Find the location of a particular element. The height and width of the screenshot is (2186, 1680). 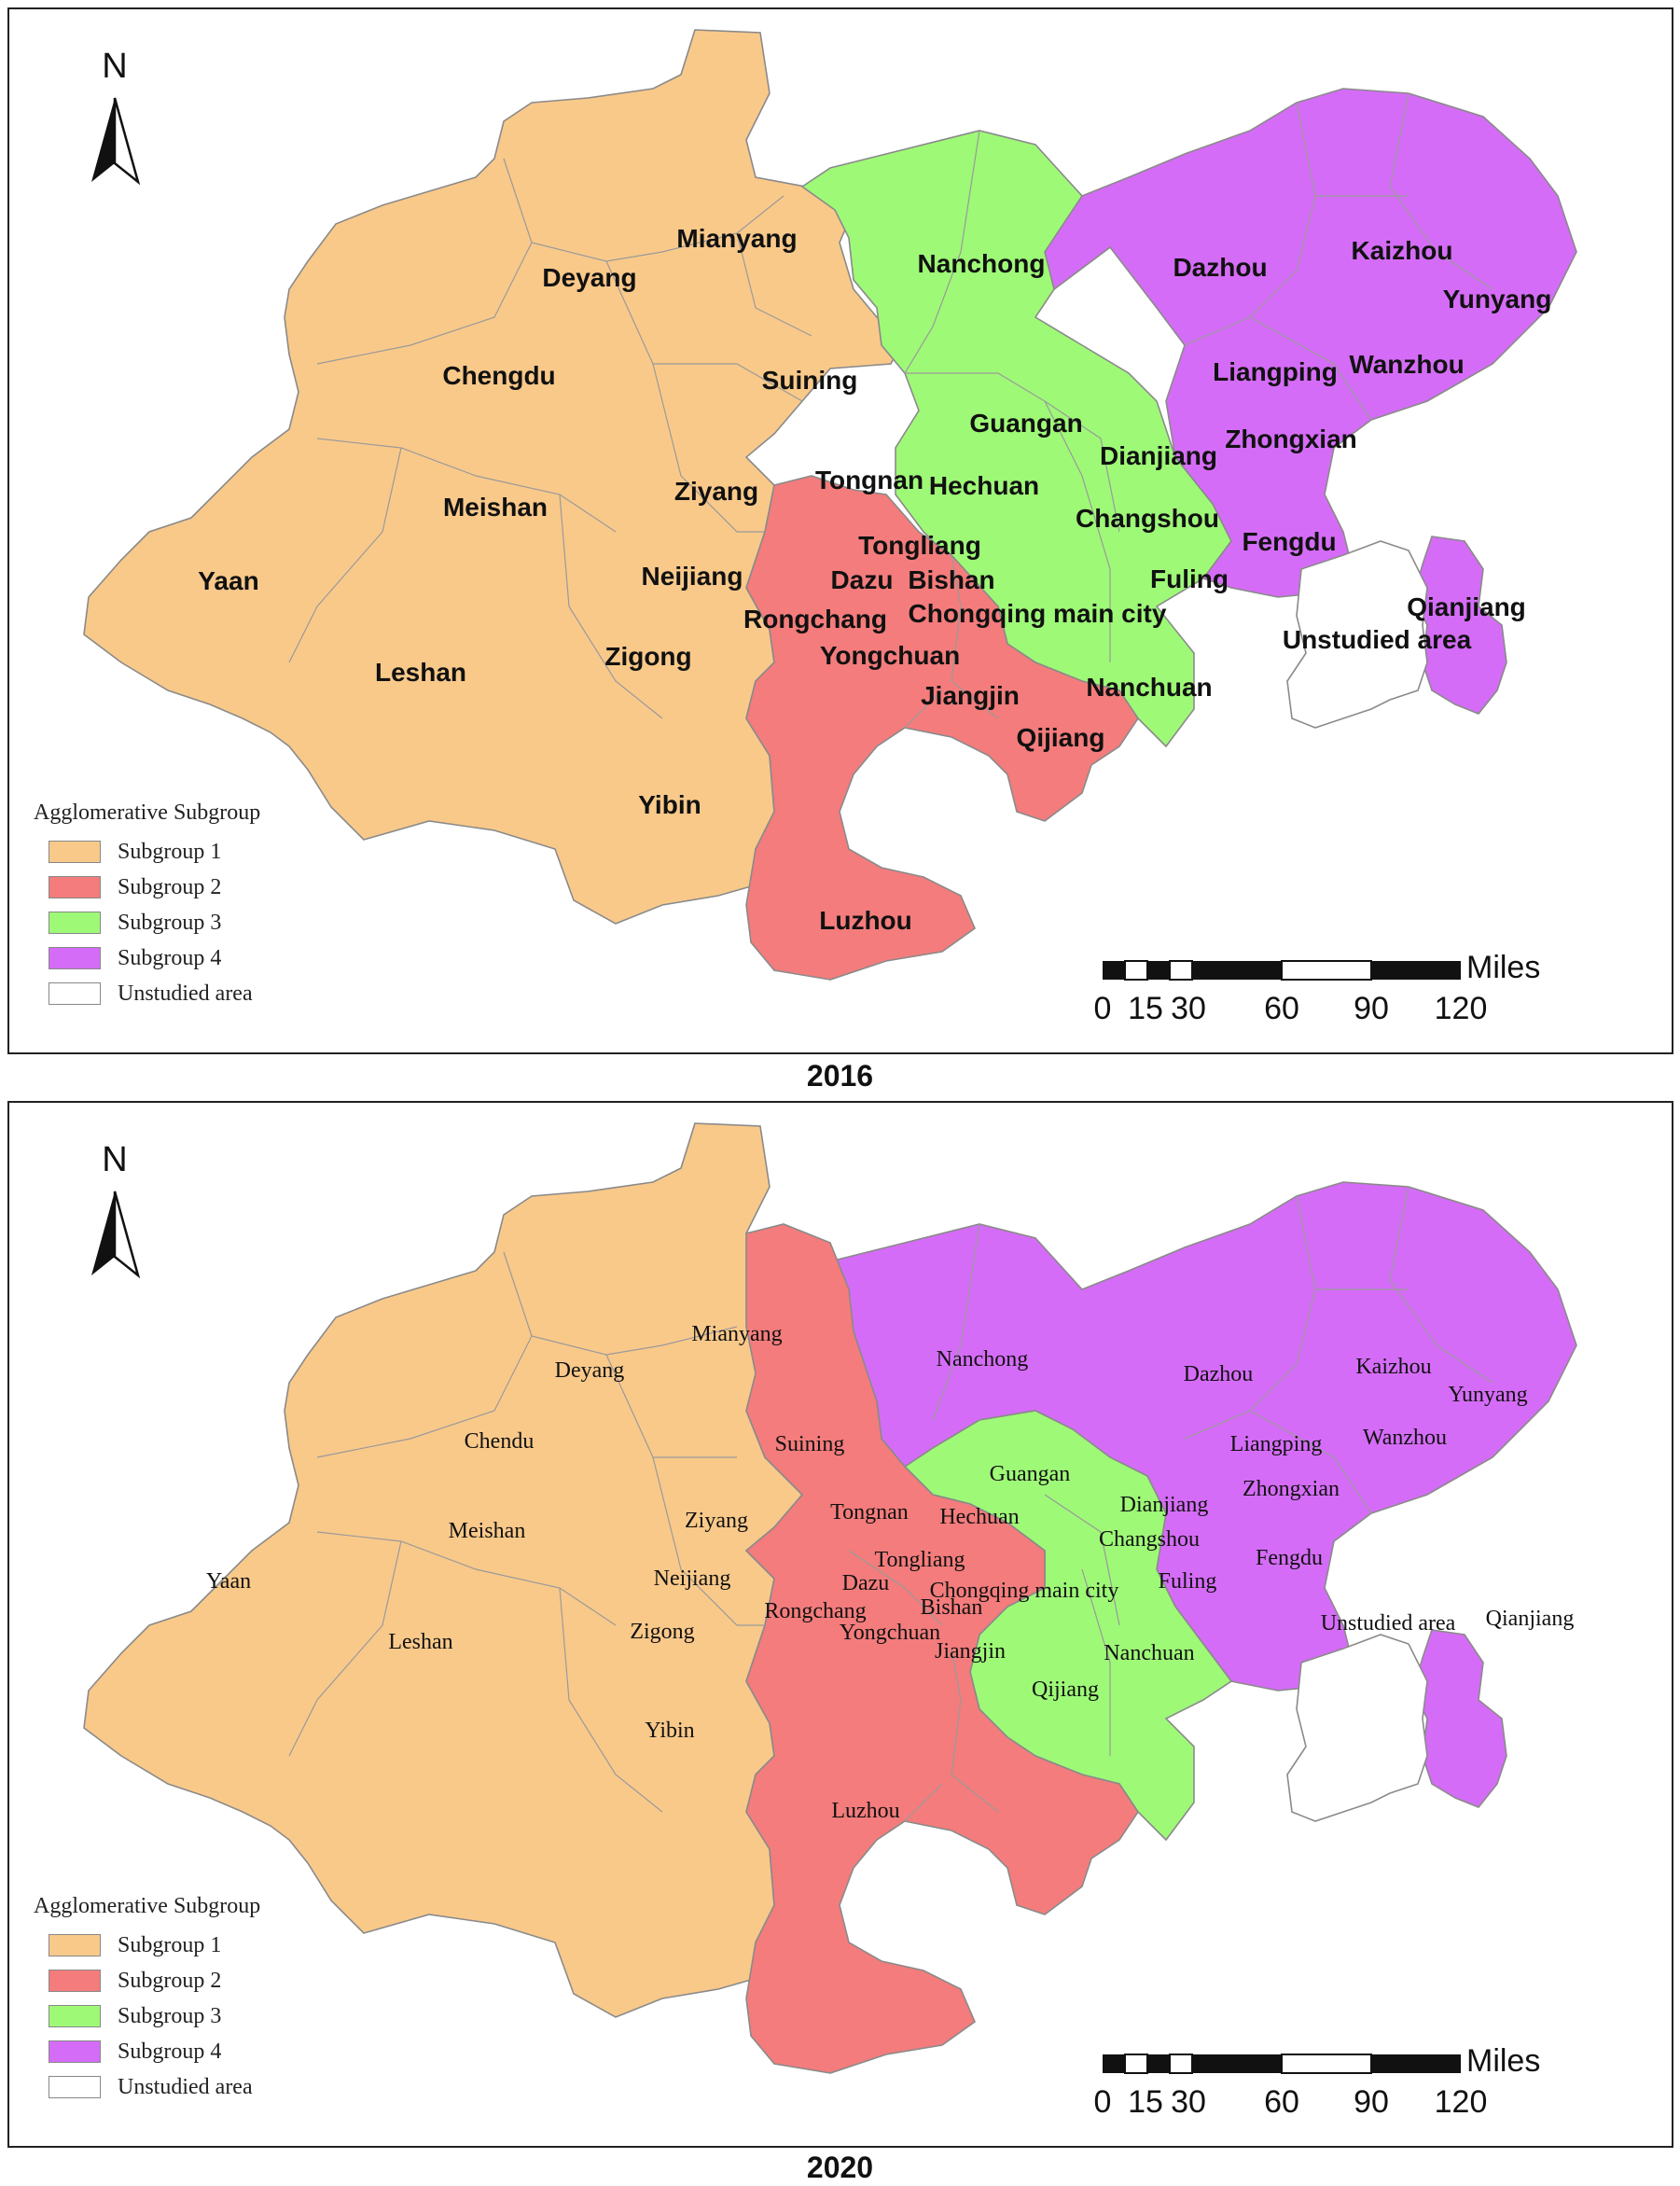

scale-bar: Miles 0 15 30 60 90 120 is located at coordinates (1333, 2085).